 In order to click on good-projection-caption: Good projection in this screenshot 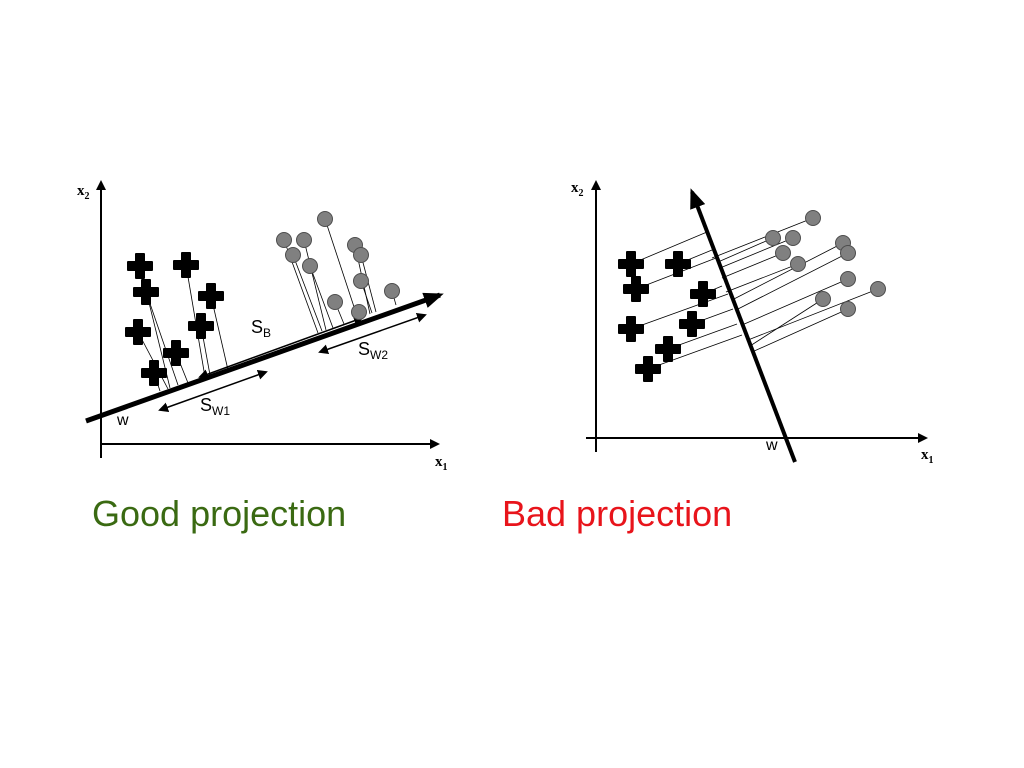, I will do `click(219, 513)`.